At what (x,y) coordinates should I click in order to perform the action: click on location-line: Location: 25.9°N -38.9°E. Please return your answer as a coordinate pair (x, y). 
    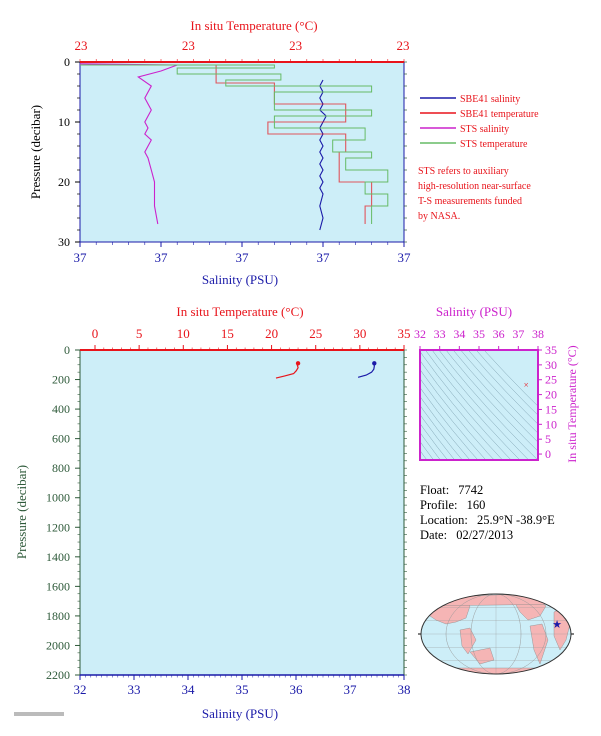
    Looking at the image, I should click on (487, 520).